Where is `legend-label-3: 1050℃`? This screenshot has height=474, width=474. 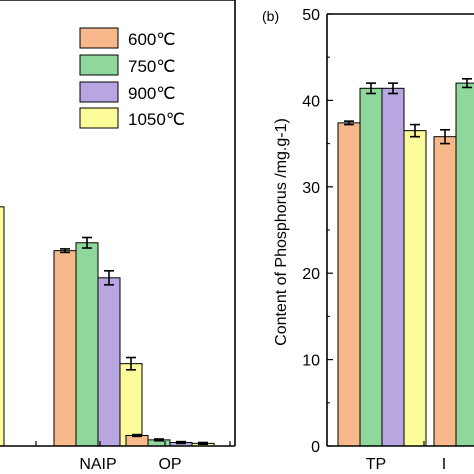 legend-label-3: 1050℃ is located at coordinates (156, 119).